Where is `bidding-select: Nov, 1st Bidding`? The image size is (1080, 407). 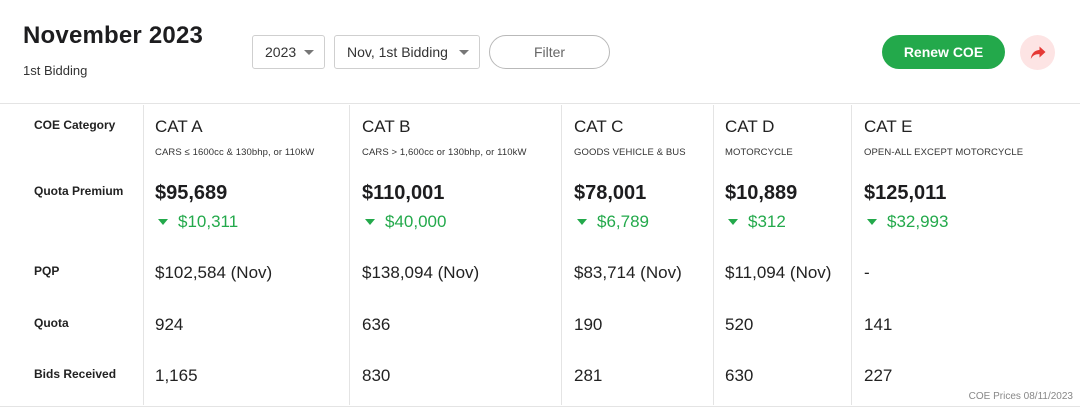 bidding-select: Nov, 1st Bidding is located at coordinates (407, 52).